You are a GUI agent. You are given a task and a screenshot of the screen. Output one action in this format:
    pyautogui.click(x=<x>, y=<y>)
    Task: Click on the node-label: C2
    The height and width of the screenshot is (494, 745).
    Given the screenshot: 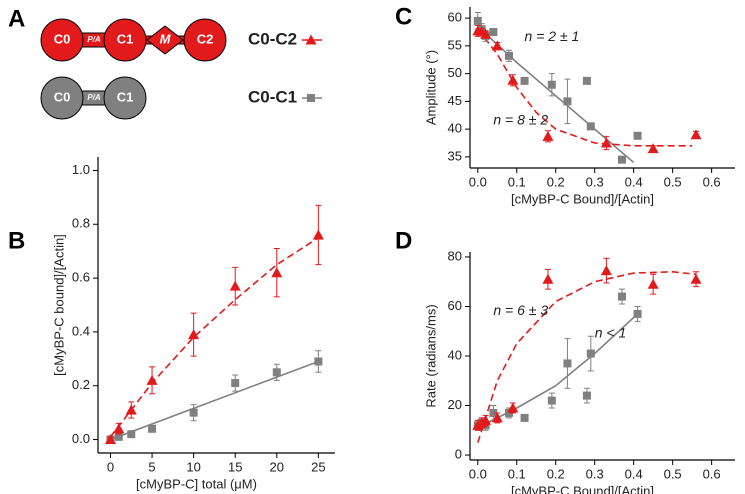 What is the action you would take?
    pyautogui.click(x=205, y=38)
    